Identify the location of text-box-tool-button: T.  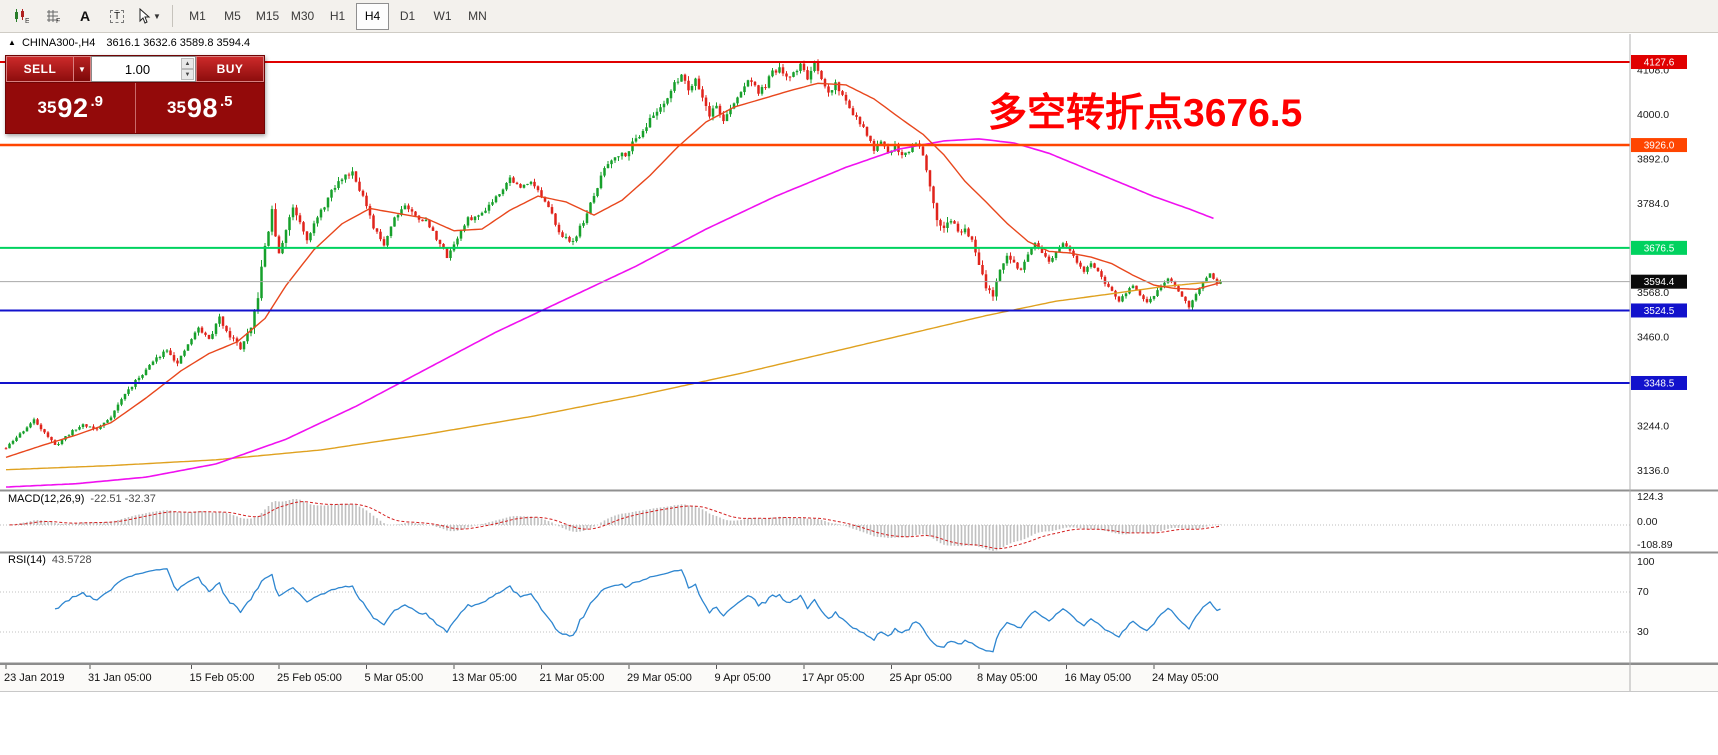
(117, 16).